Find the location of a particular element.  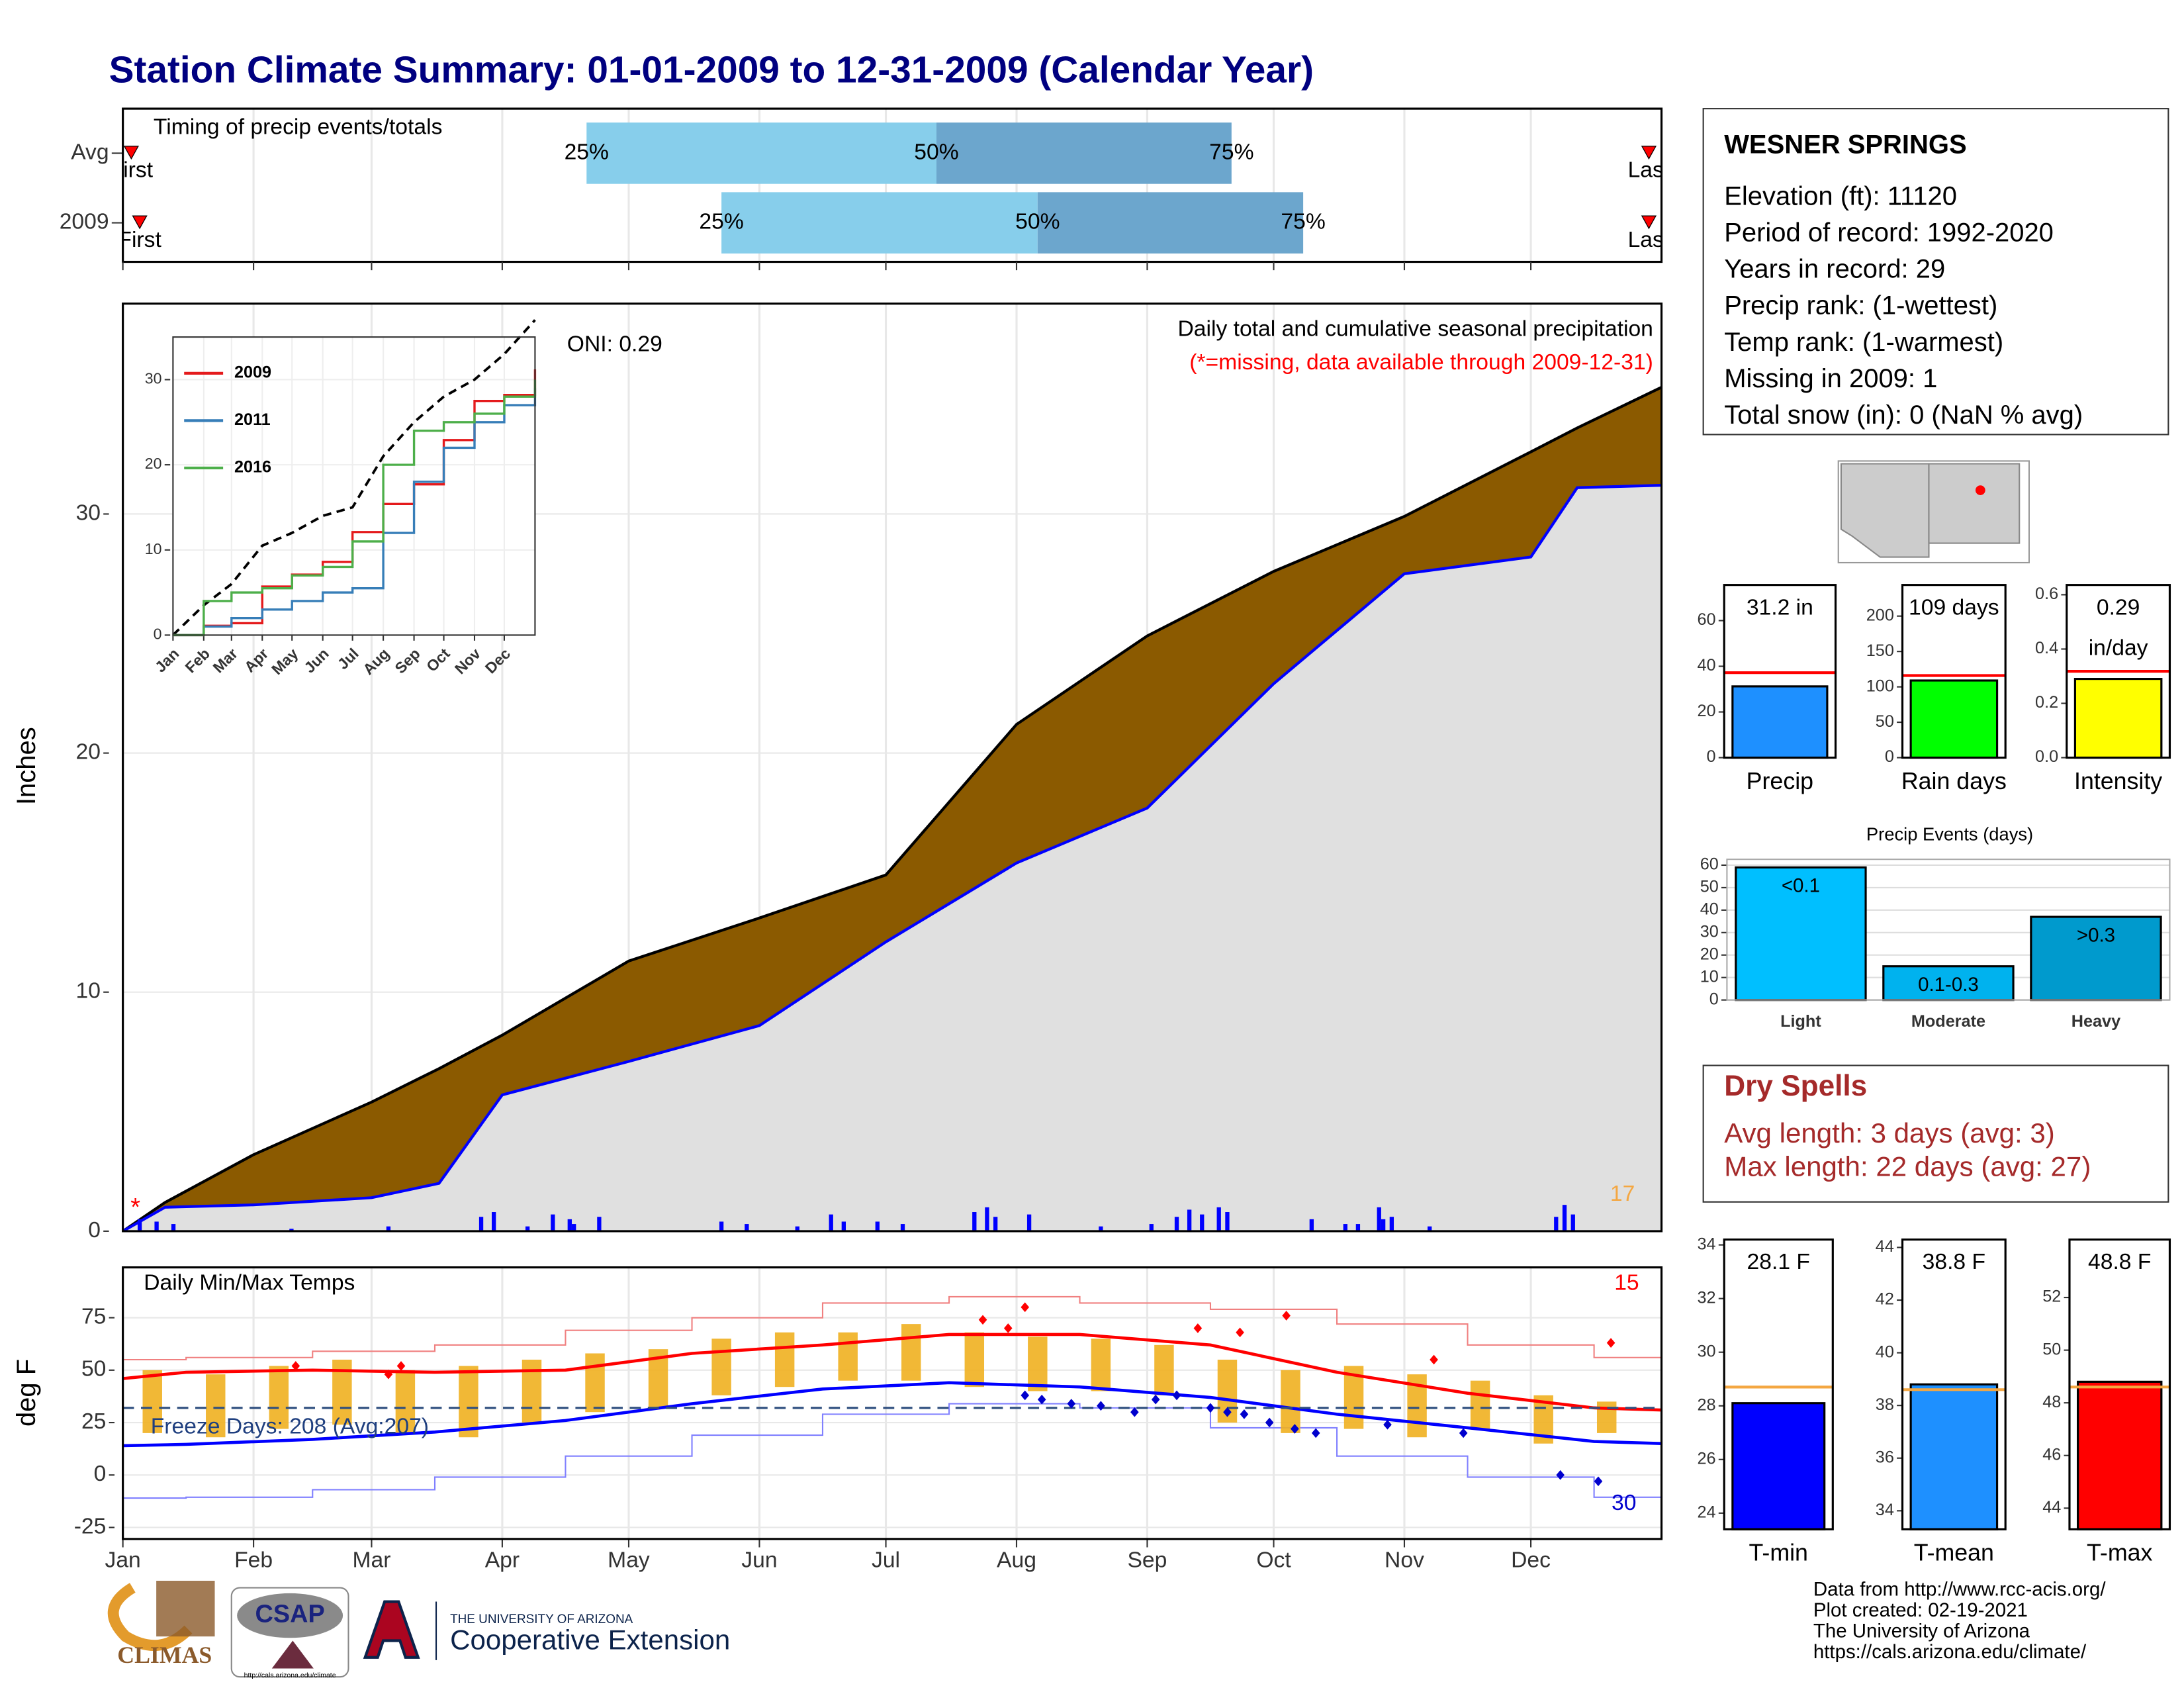

unit-label: in/day is located at coordinates (2118, 647).